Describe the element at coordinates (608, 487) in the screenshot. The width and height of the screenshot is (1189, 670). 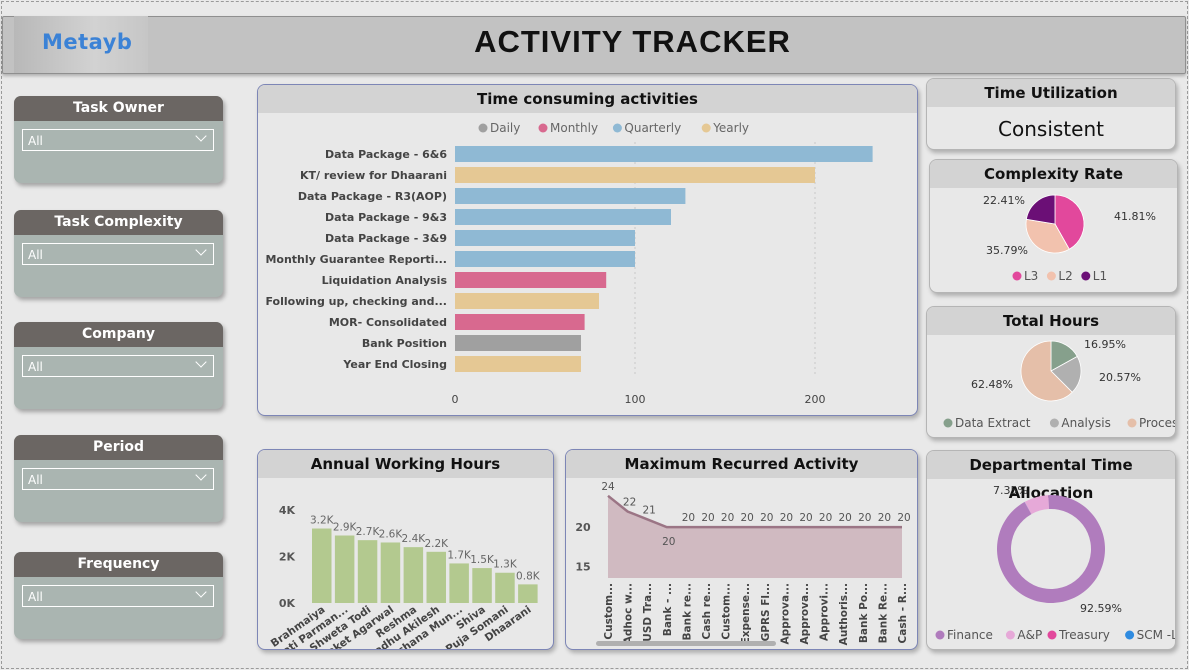
I see `data-label: 24` at that location.